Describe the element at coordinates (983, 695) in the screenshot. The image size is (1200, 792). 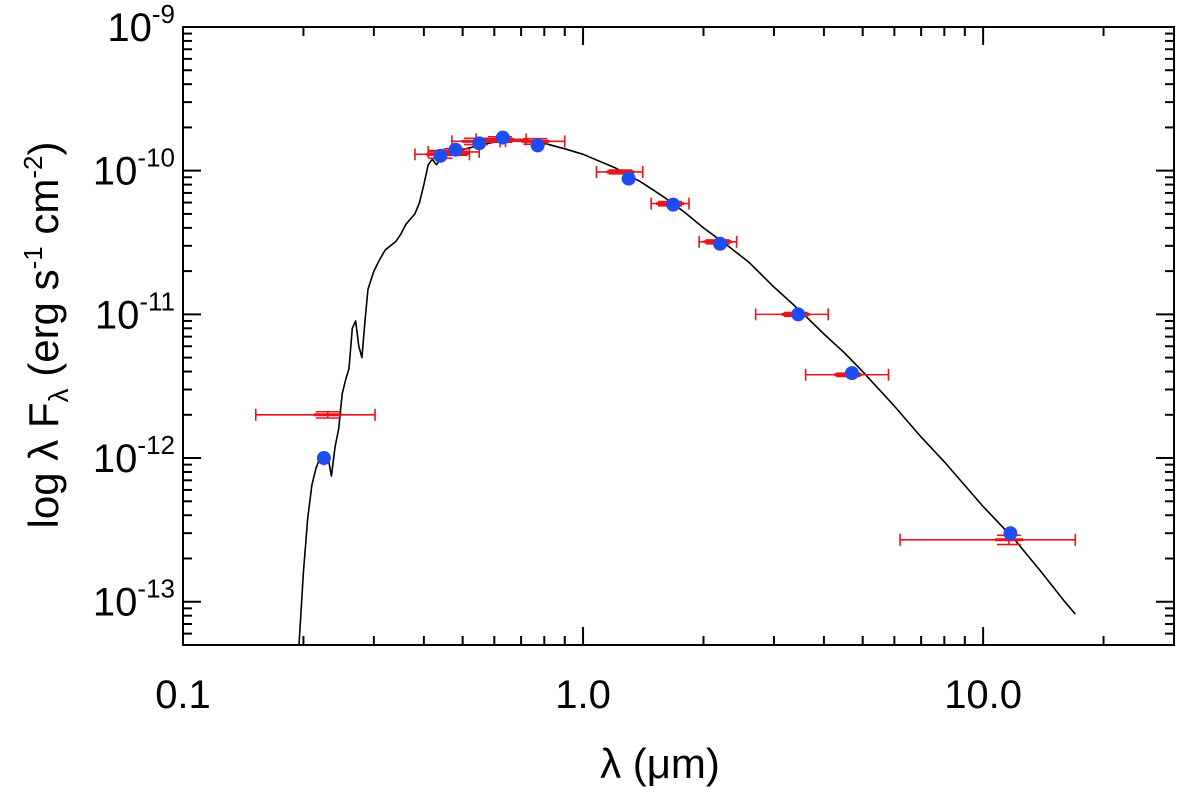
I see `x-tick-label: 10.0` at that location.